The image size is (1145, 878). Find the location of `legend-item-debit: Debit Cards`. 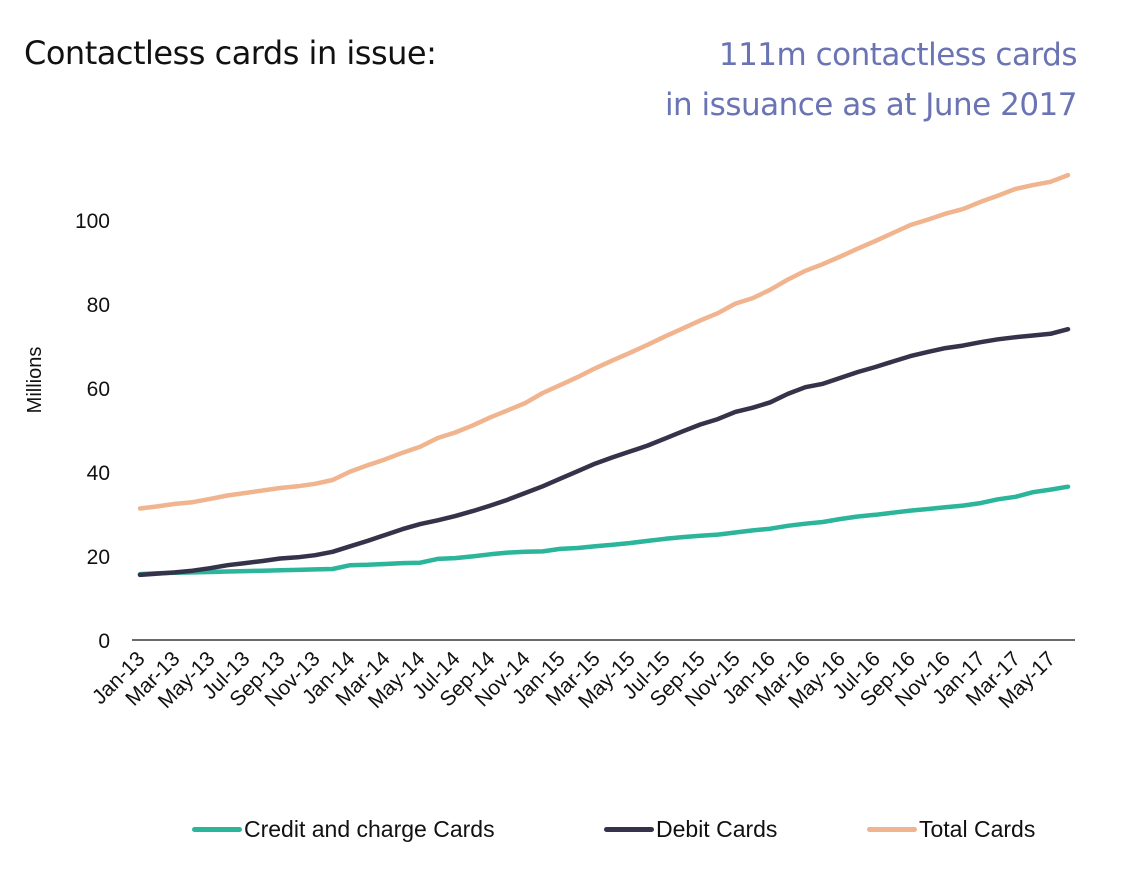

legend-item-debit: Debit Cards is located at coordinates (690, 829).